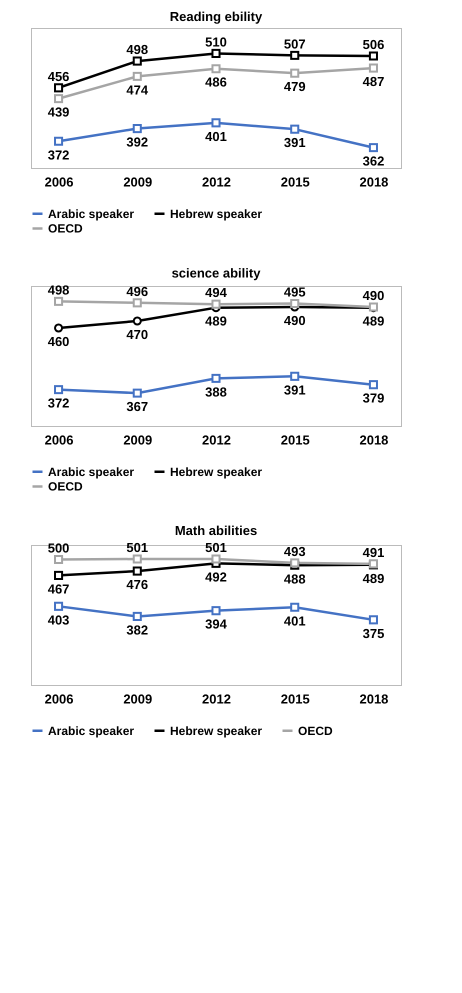  Describe the element at coordinates (137, 584) in the screenshot. I see `data-label: 476` at that location.